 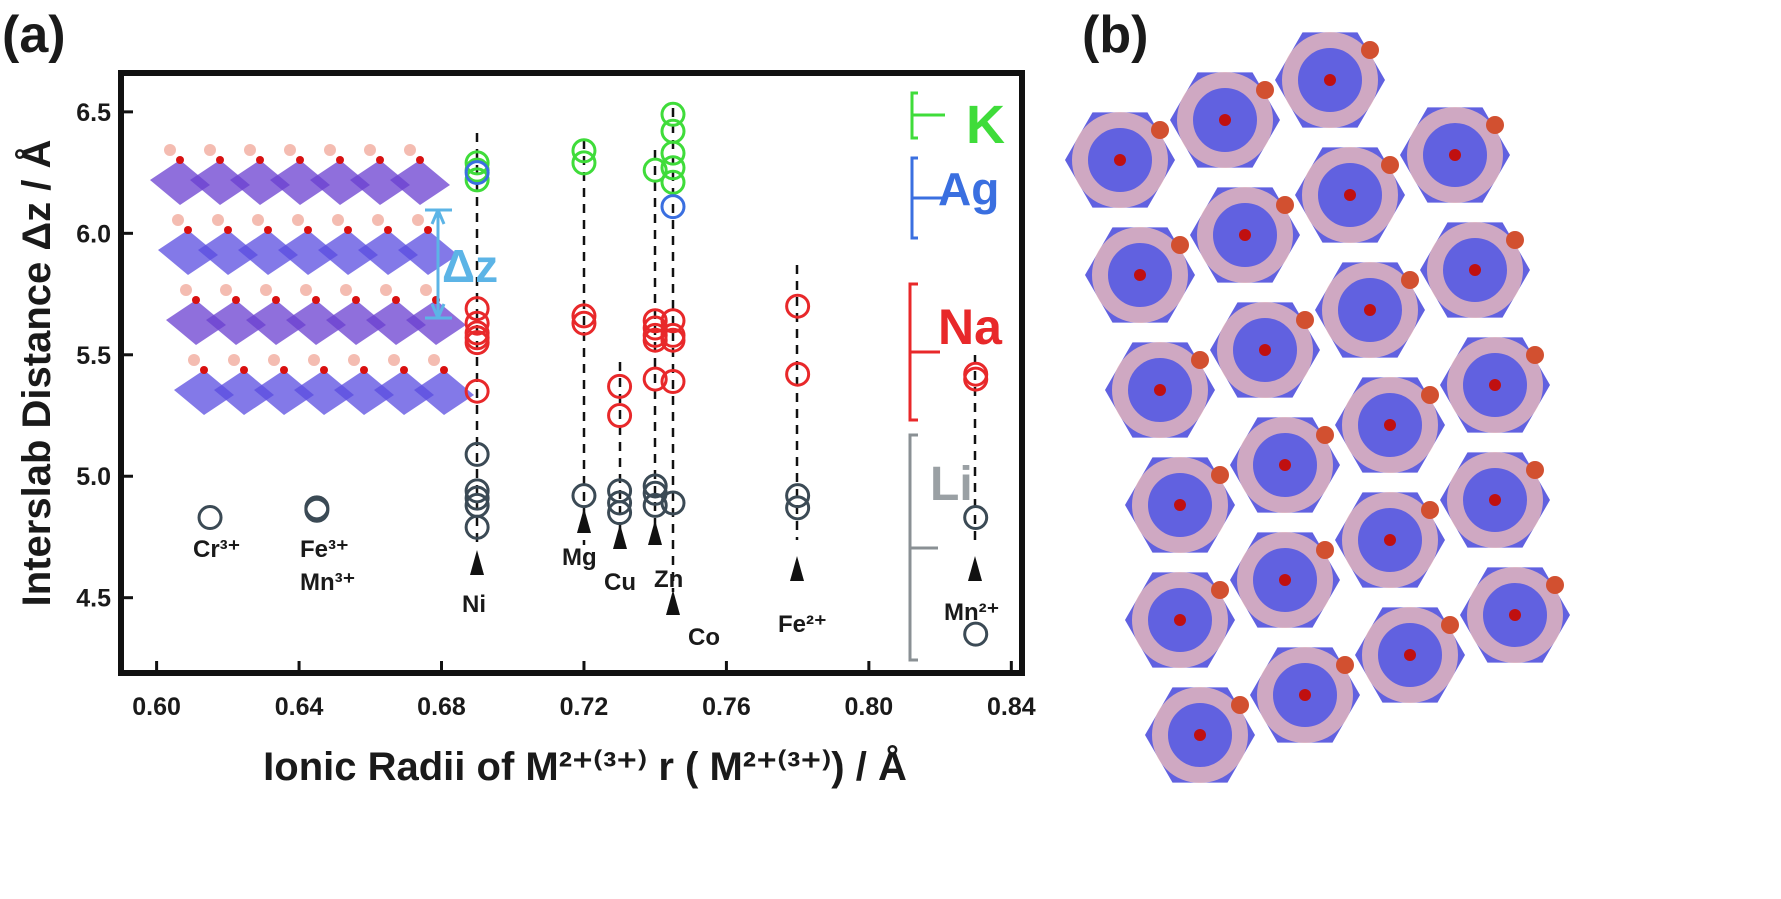 What do you see at coordinates (299, 707) in the screenshot?
I see `x-tick-label: 0.64` at bounding box center [299, 707].